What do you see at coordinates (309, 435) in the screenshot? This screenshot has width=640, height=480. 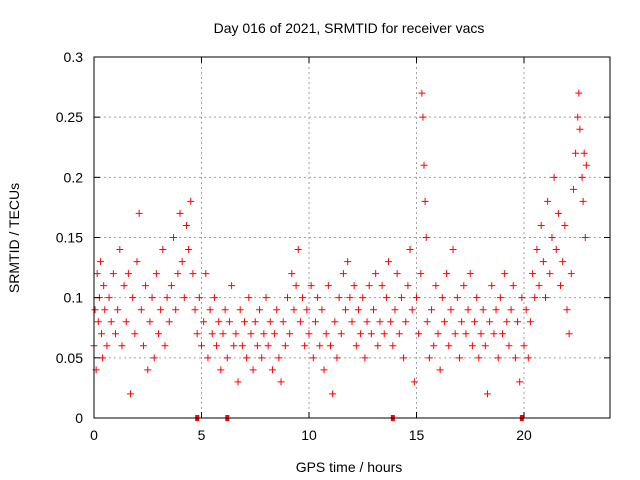 I see `x-tick-label: 10` at bounding box center [309, 435].